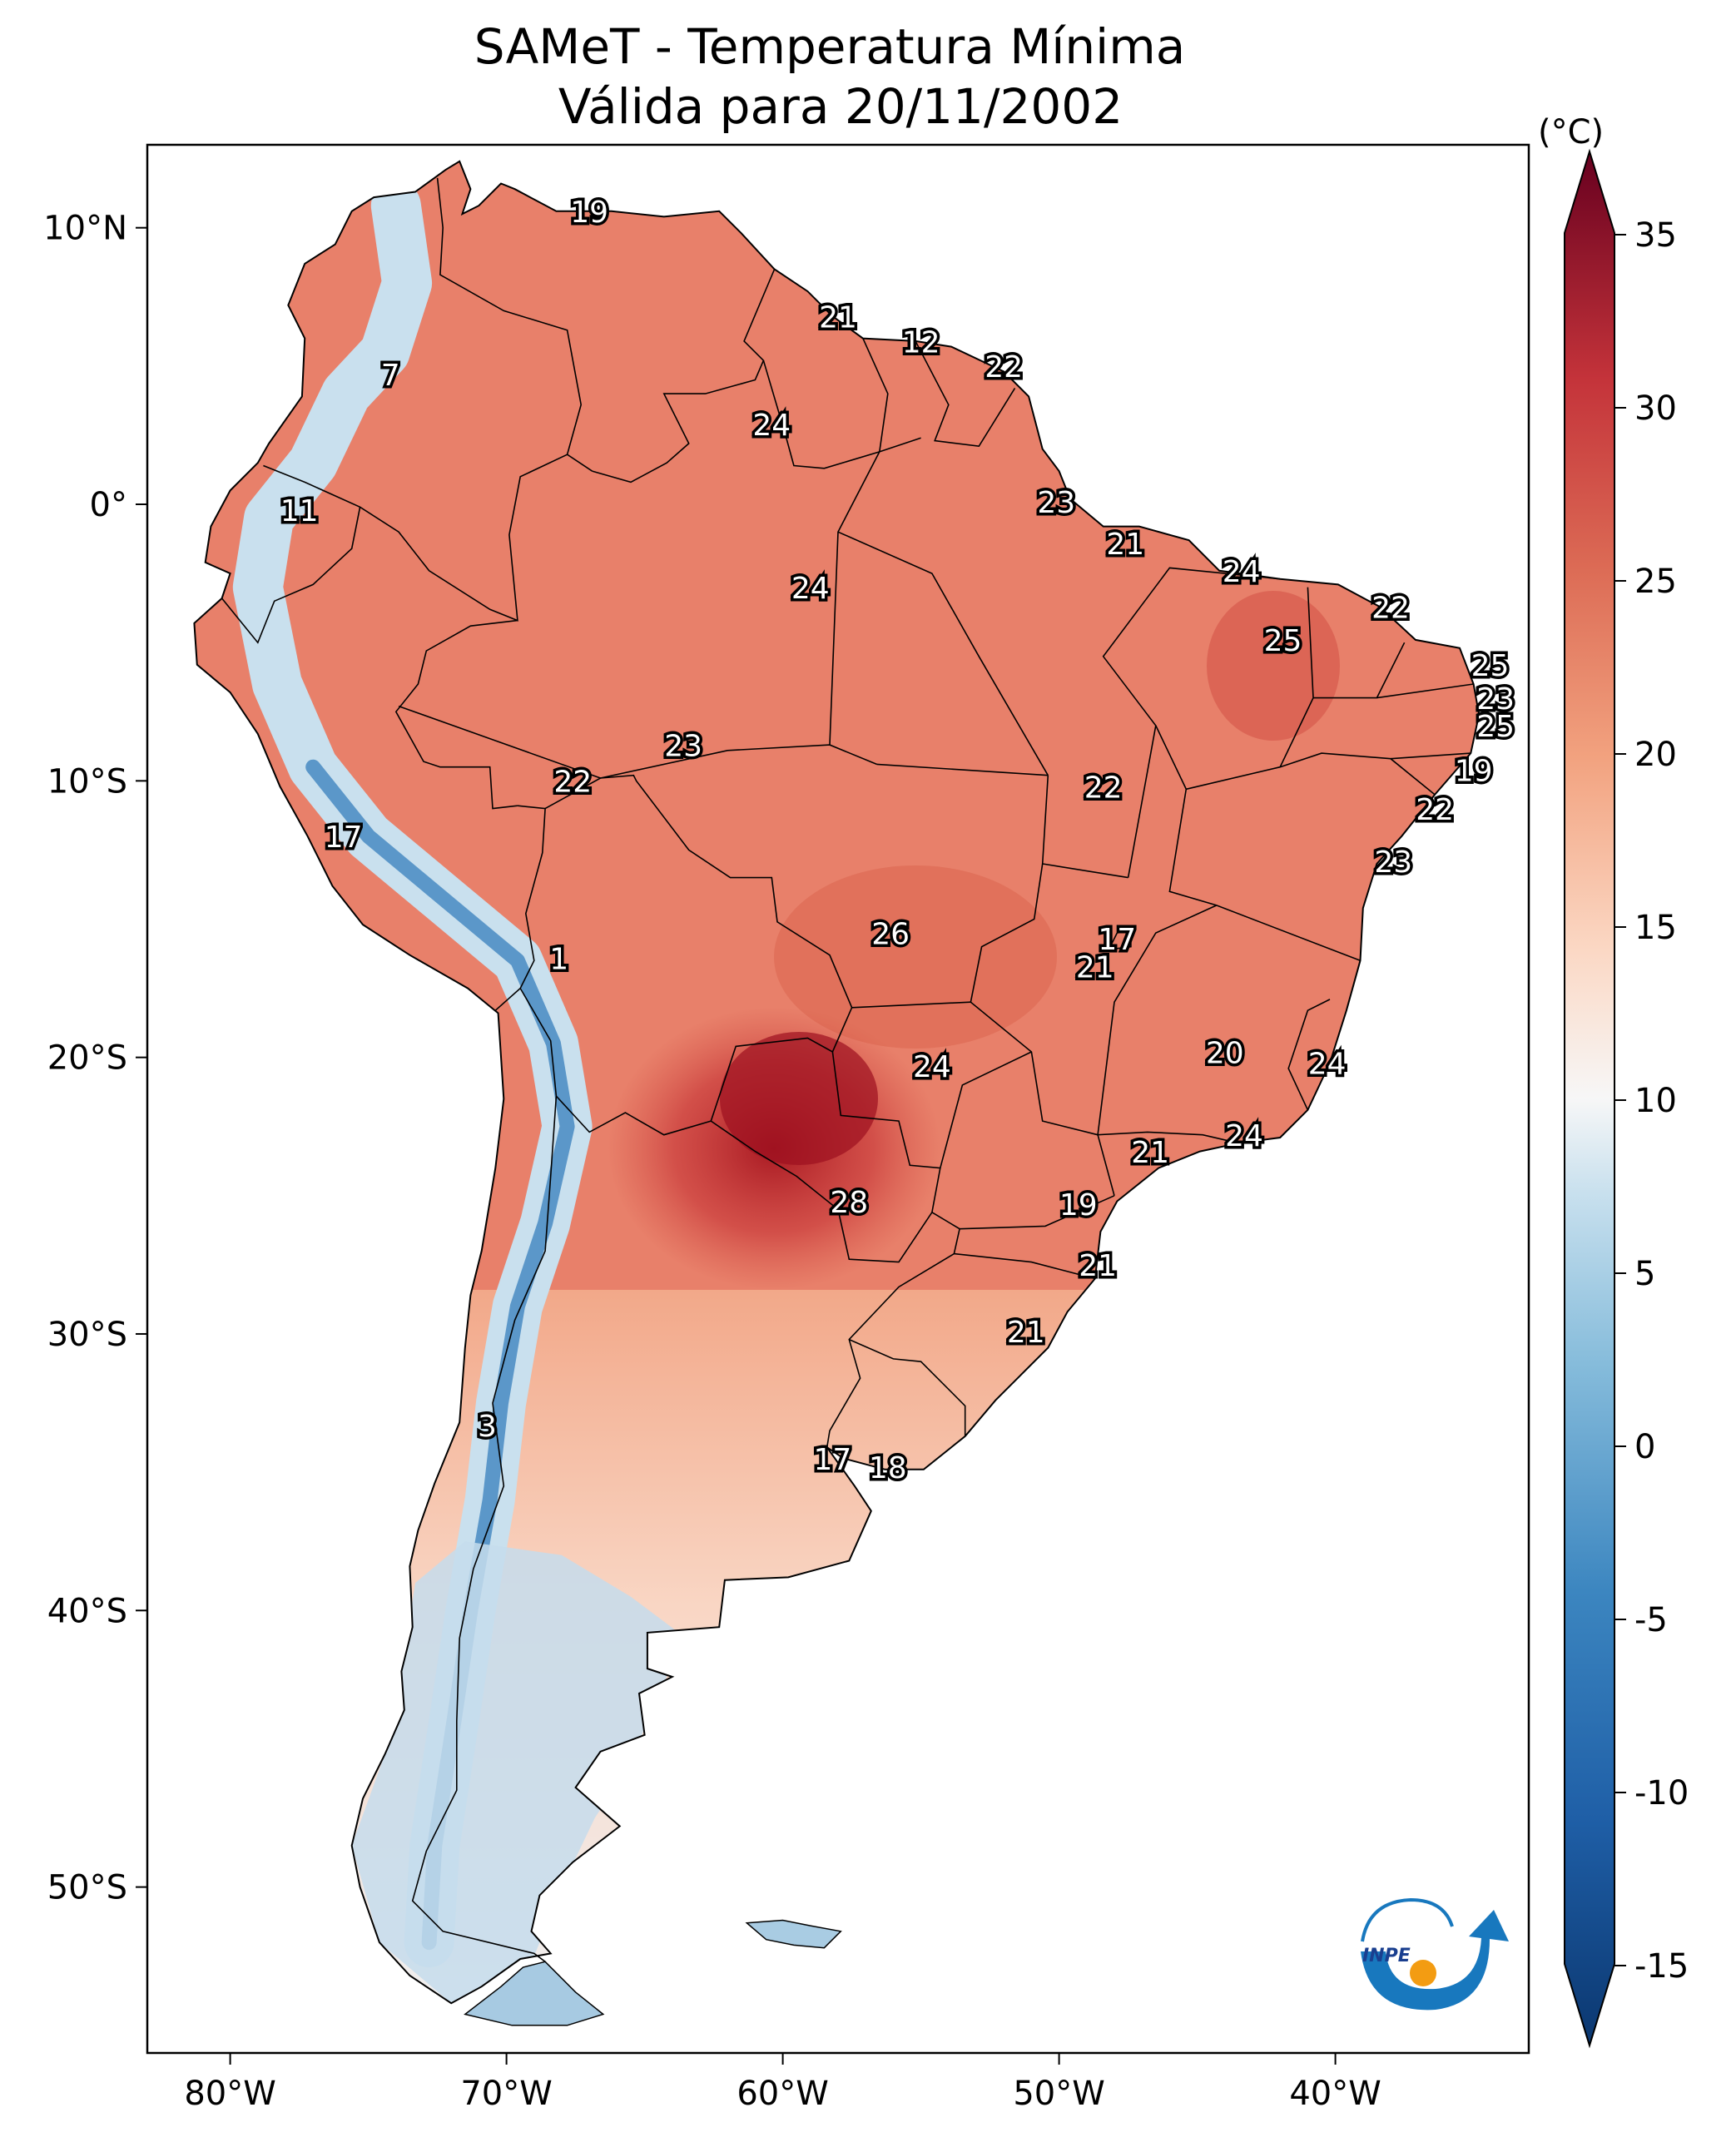 The width and height of the screenshot is (1736, 2152). Describe the element at coordinates (87, 781) in the screenshot. I see `lat-tick-label: 10°S` at that location.